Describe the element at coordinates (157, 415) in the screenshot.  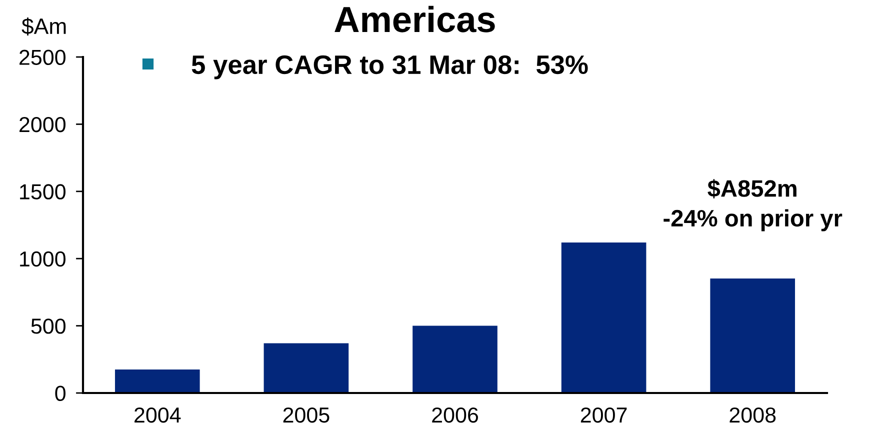
I see `x-tick-label: 2004` at that location.